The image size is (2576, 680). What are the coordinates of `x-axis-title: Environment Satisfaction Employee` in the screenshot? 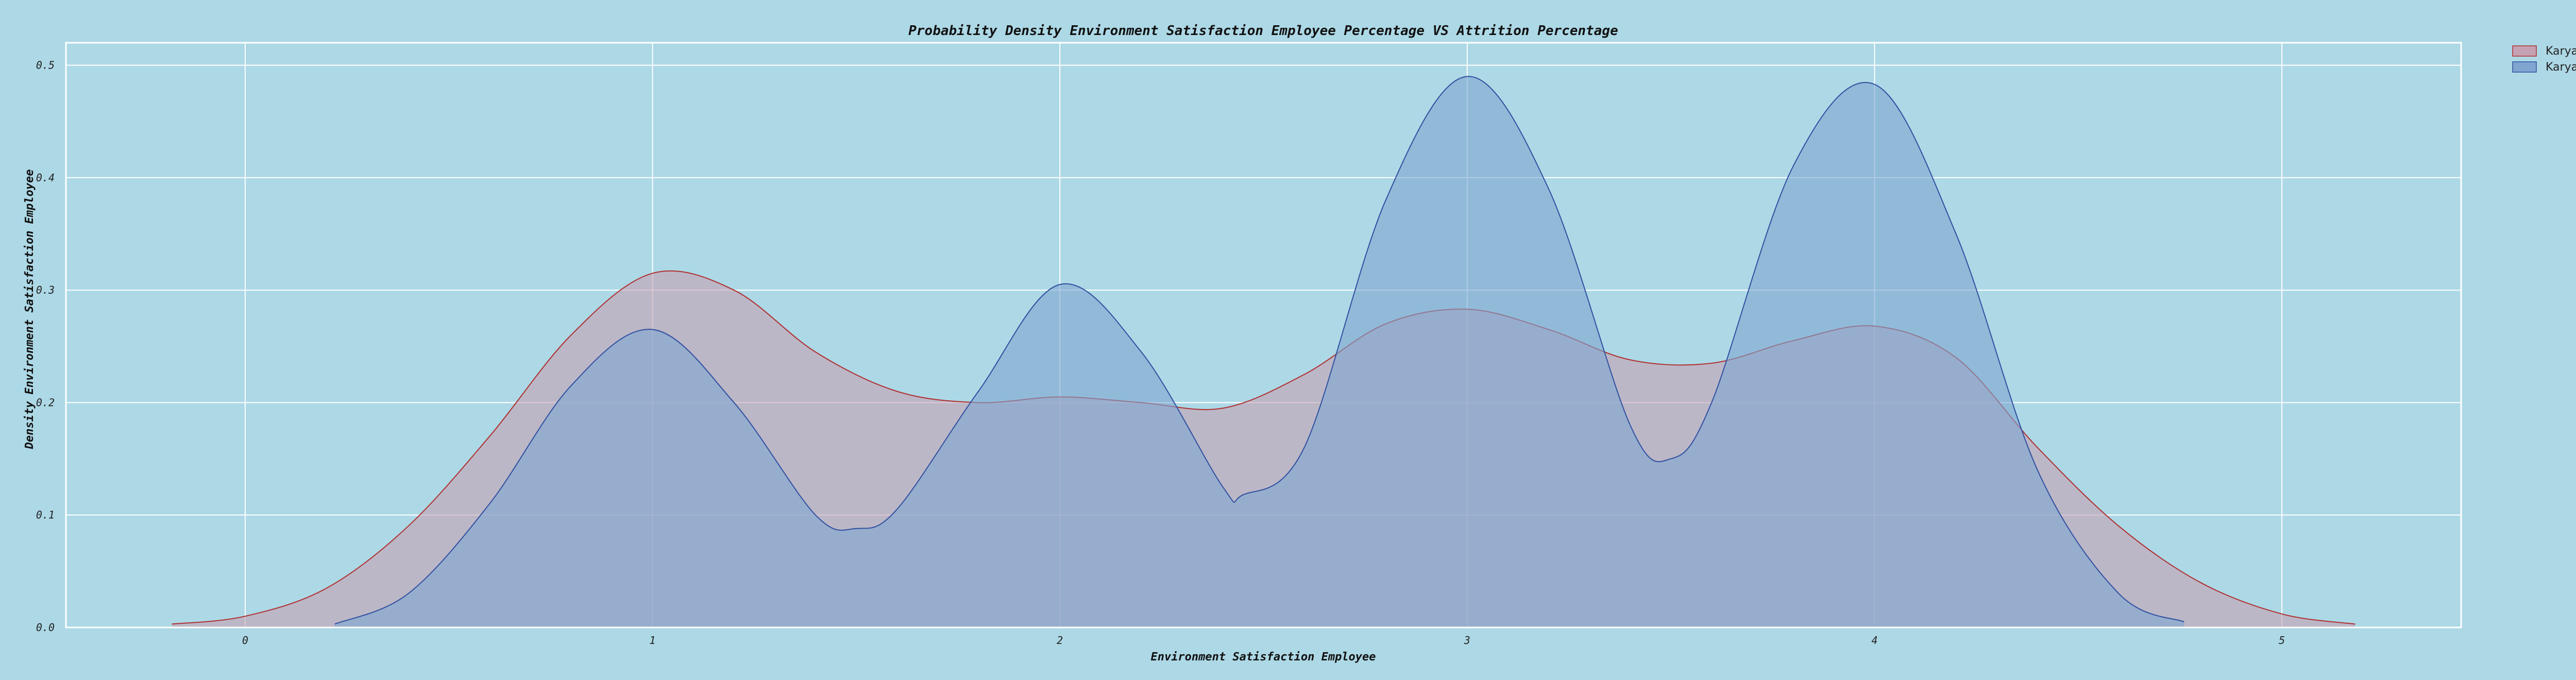 It's located at (1263, 657).